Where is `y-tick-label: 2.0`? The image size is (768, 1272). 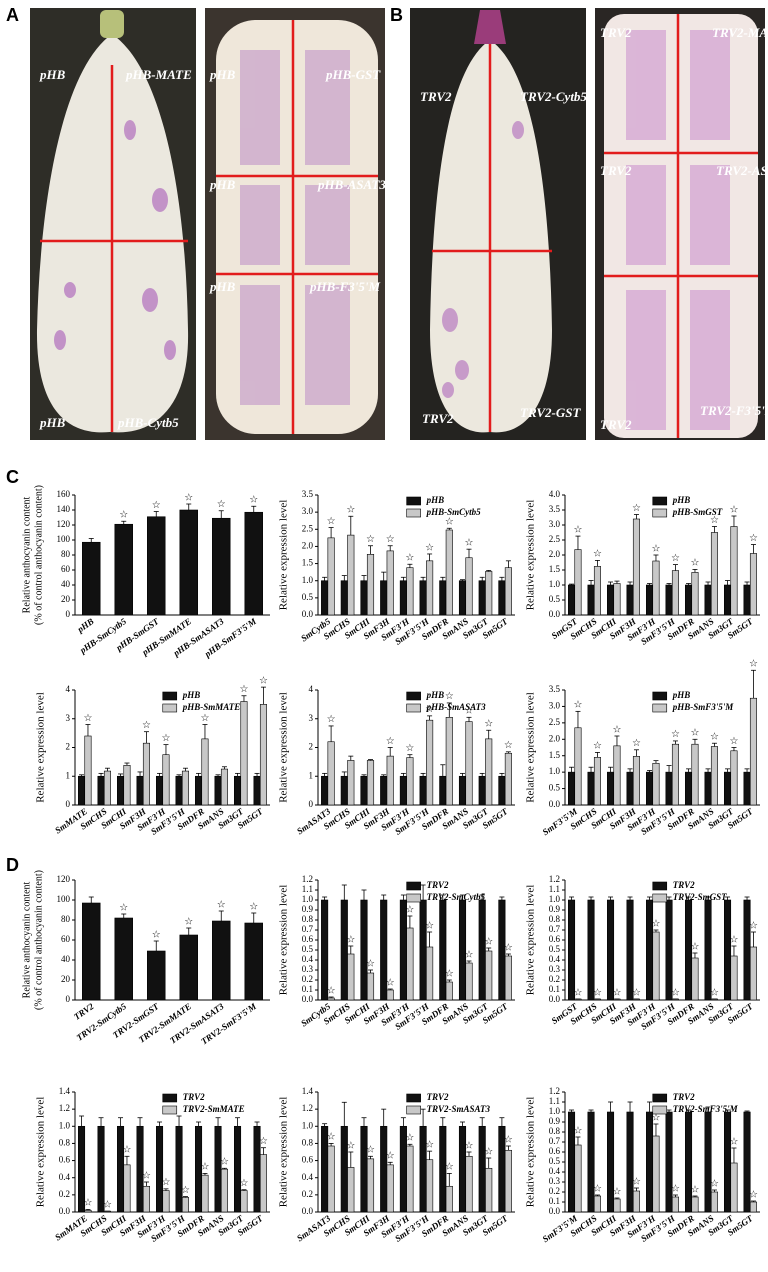
y-tick-label: 2.0 is located at coordinates (555, 554).